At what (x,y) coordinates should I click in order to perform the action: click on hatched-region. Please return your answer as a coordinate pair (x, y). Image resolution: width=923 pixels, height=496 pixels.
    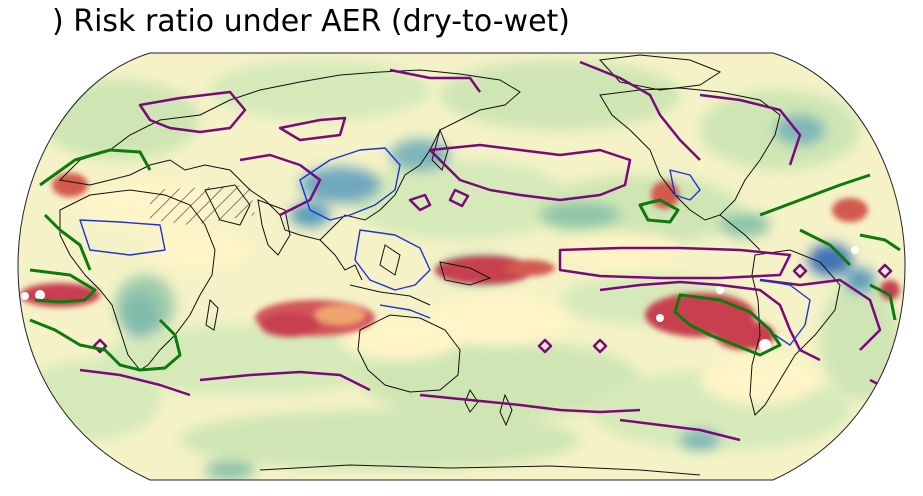
    Looking at the image, I should click on (202, 205).